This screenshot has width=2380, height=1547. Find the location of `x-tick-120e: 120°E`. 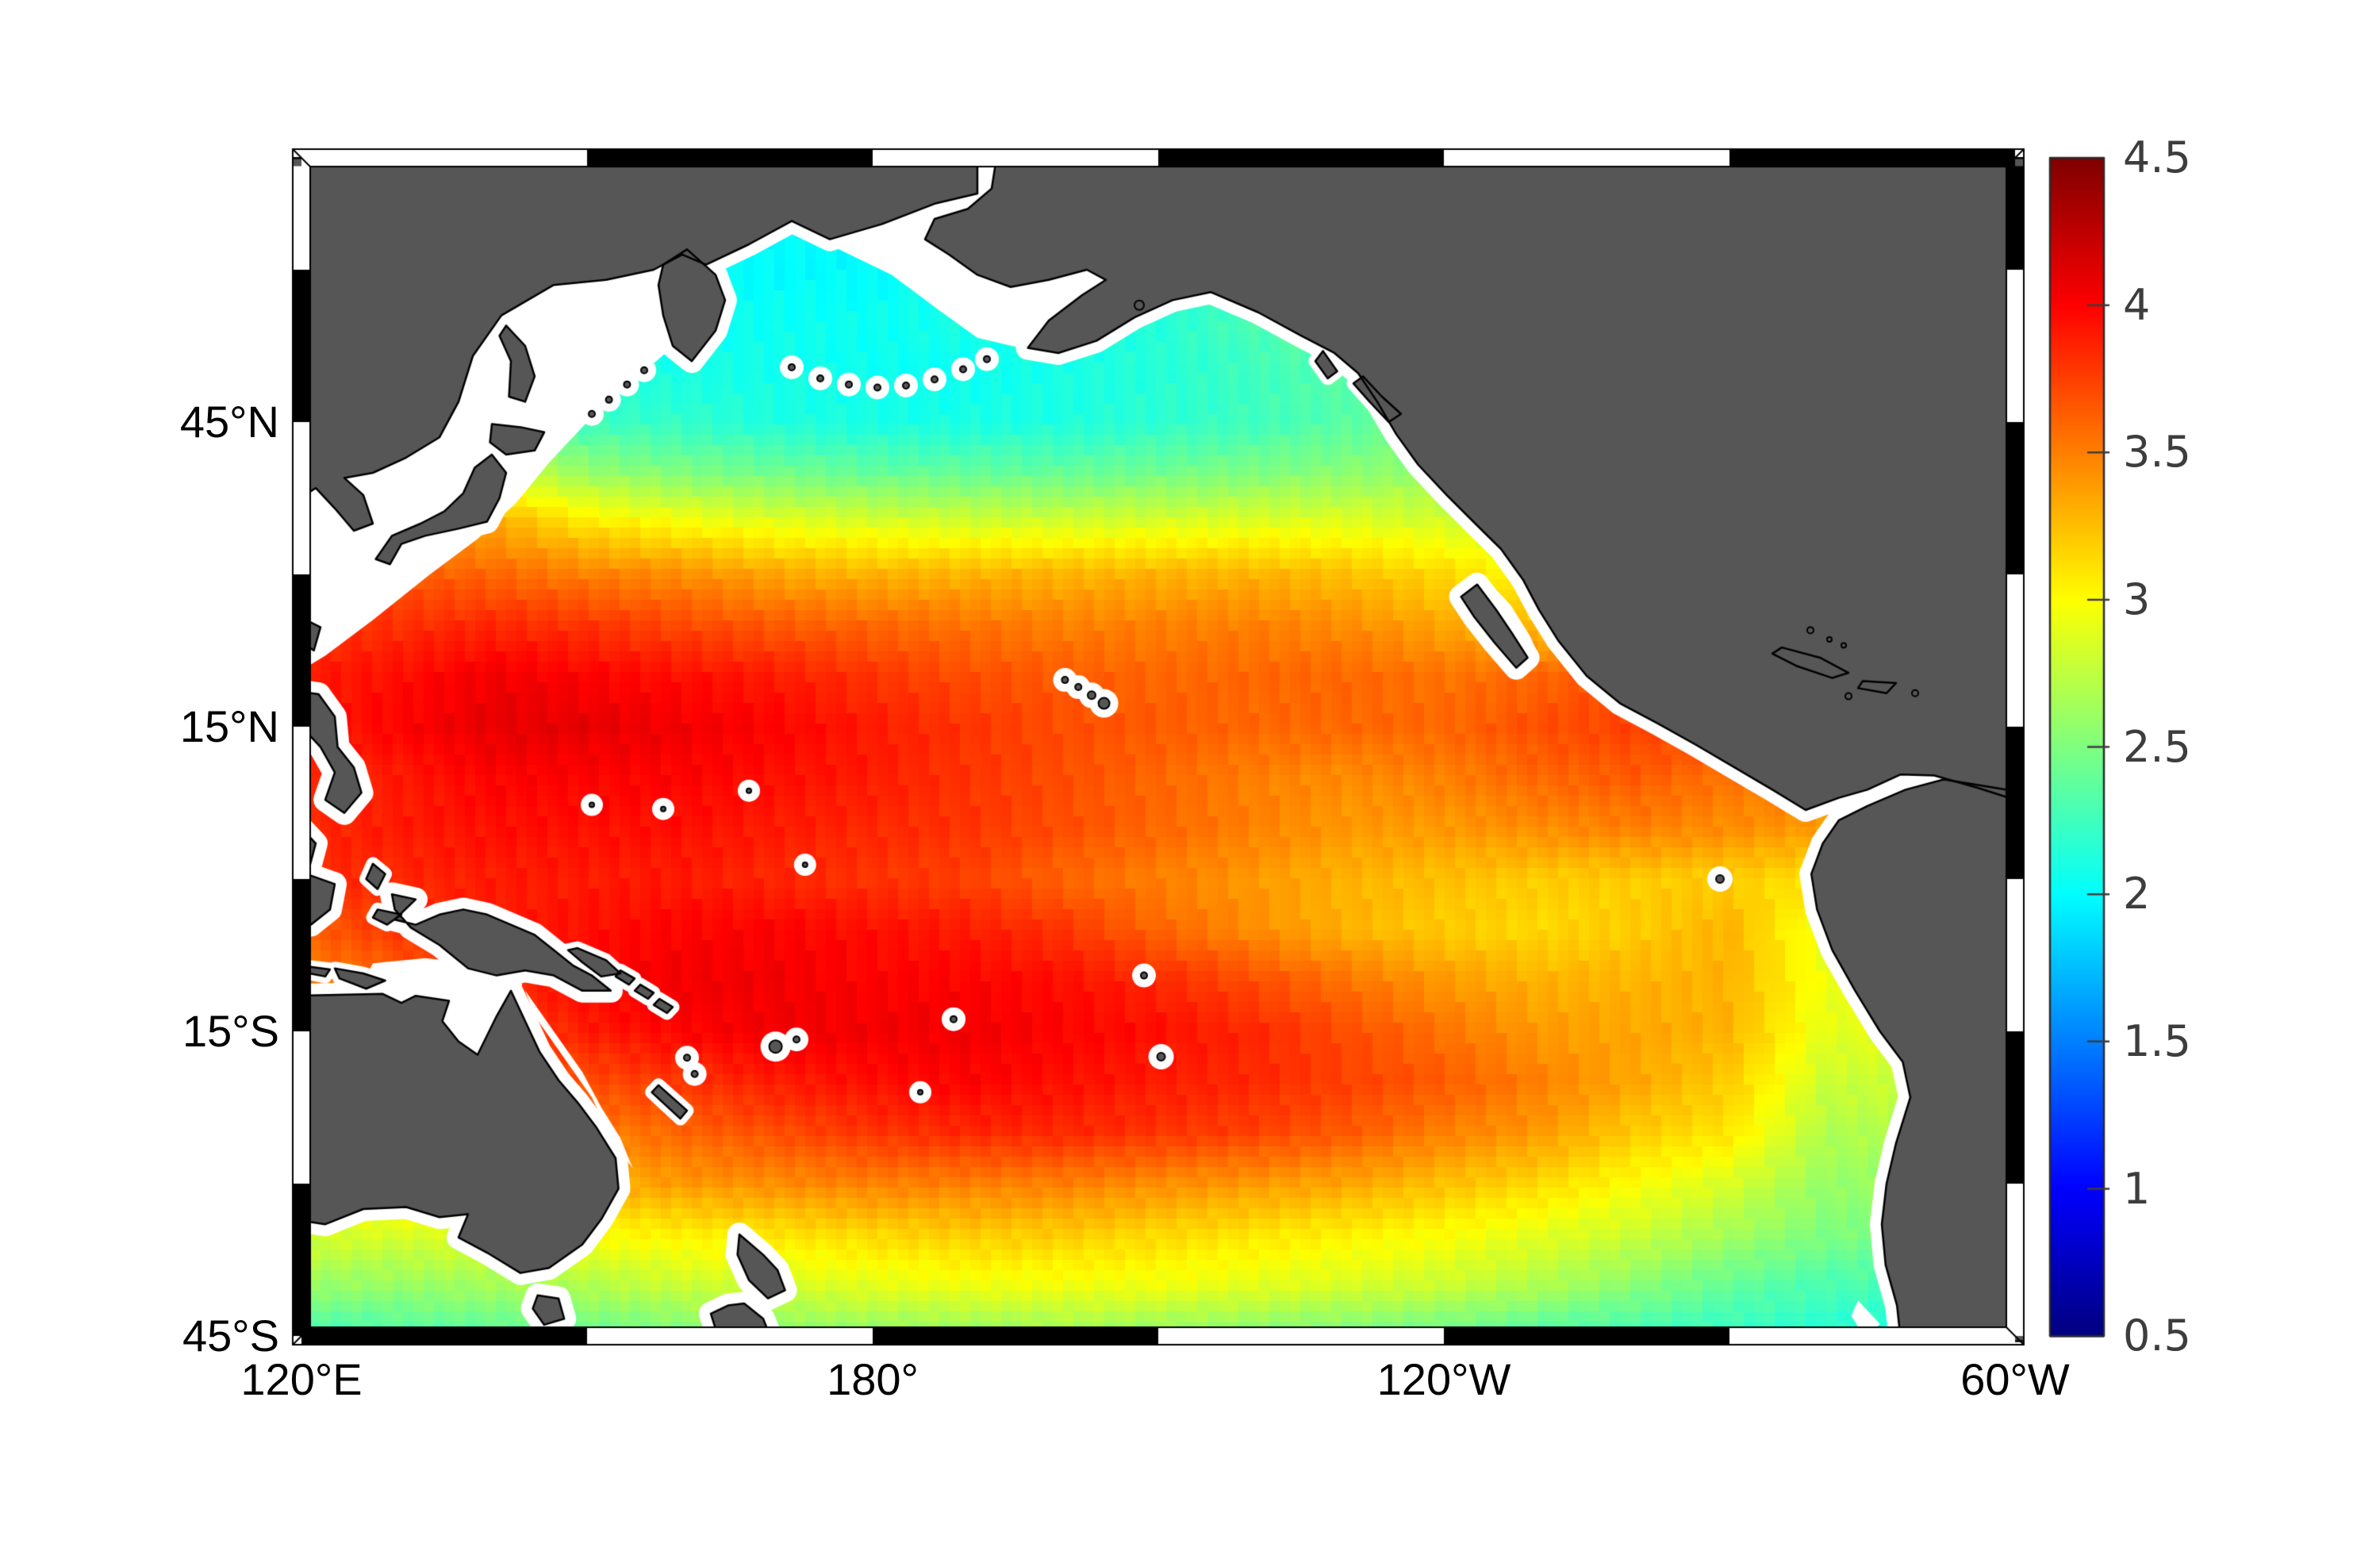

x-tick-120e: 120°E is located at coordinates (301, 1379).